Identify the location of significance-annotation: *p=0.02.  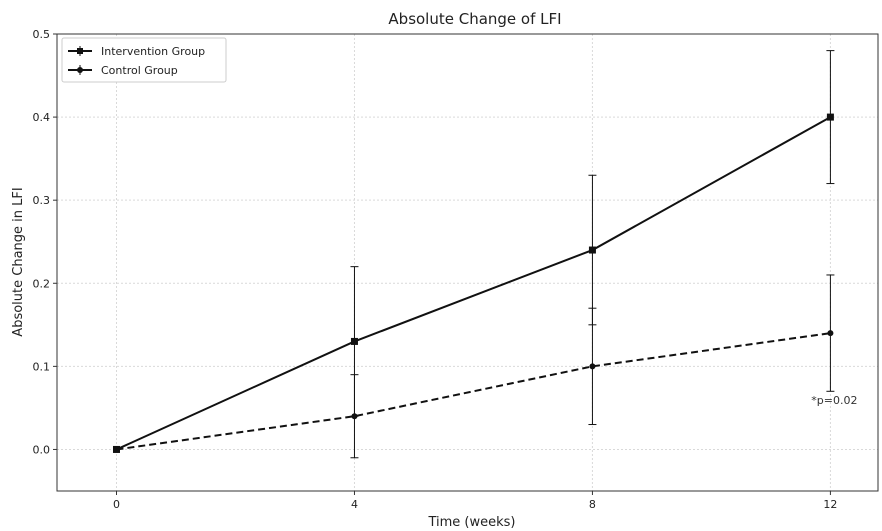
(834, 400).